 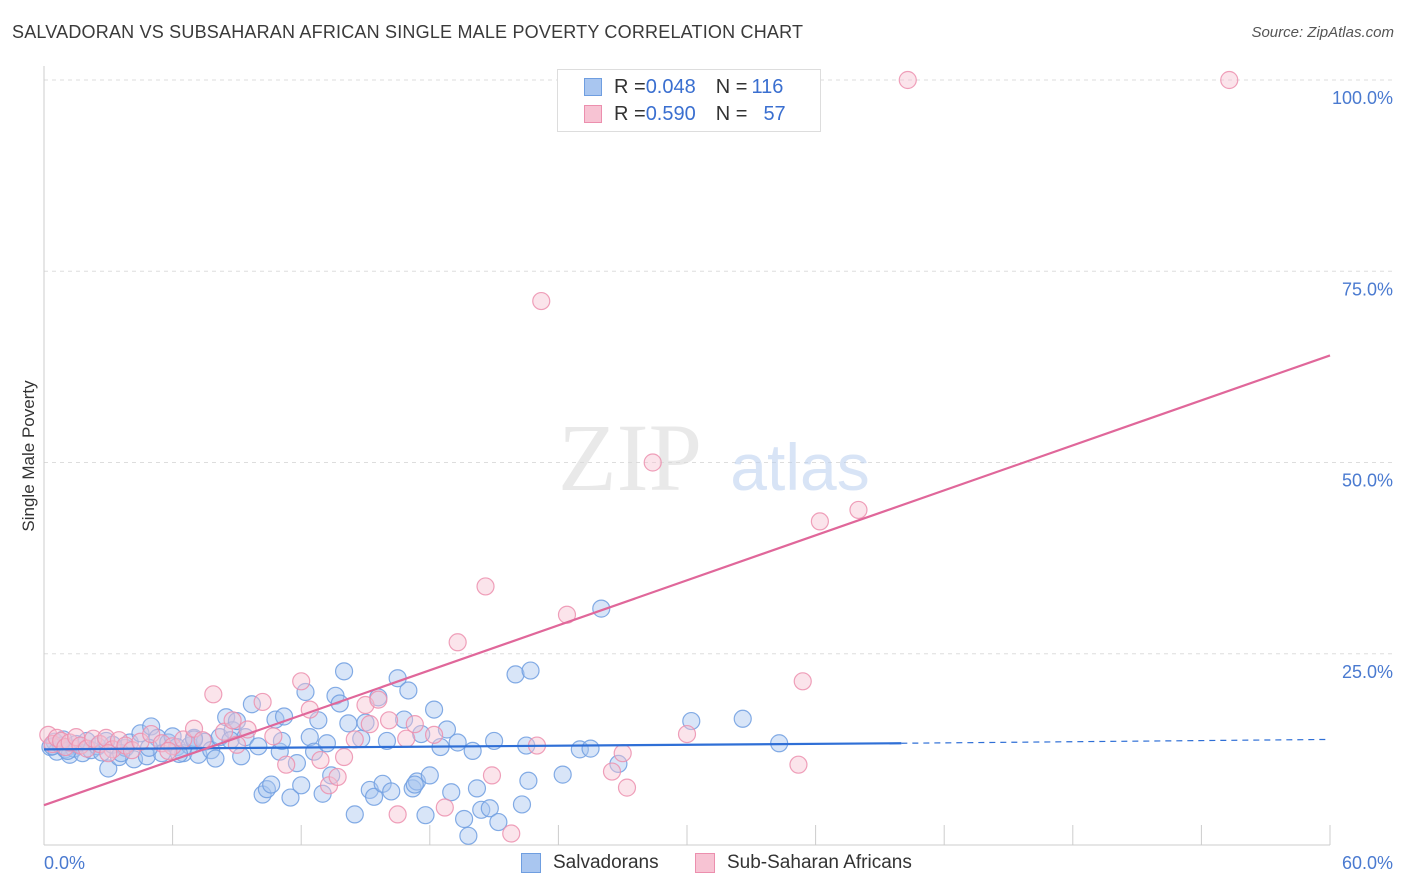 I want to click on legend-row-salvadorans: R = 0.048 N = 116, so click(x=683, y=87).